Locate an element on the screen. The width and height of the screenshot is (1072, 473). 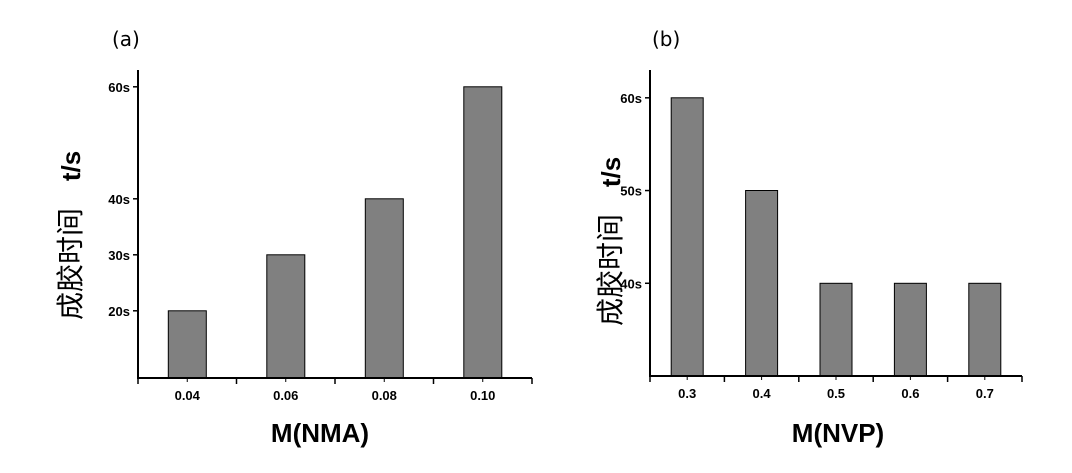
y-tick-label-a-1: 30s is located at coordinates (119, 255).